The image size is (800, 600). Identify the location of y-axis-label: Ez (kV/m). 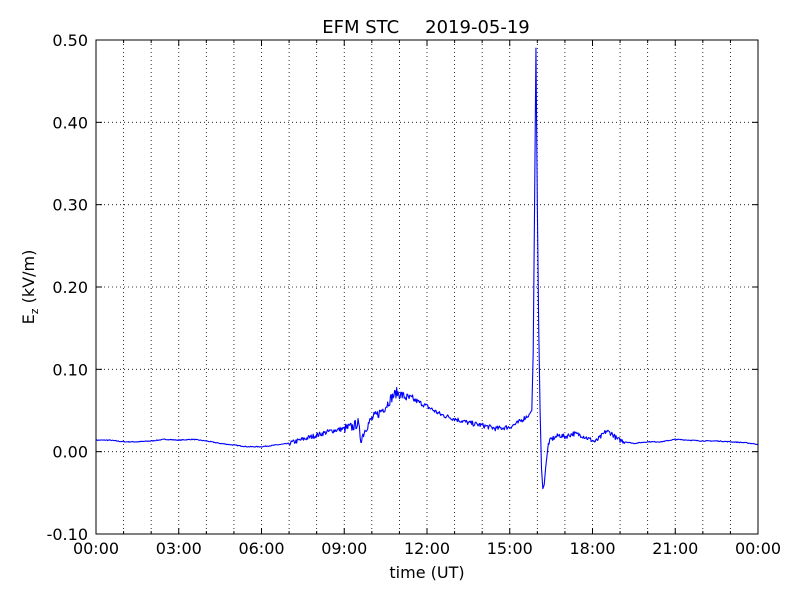
(30, 287).